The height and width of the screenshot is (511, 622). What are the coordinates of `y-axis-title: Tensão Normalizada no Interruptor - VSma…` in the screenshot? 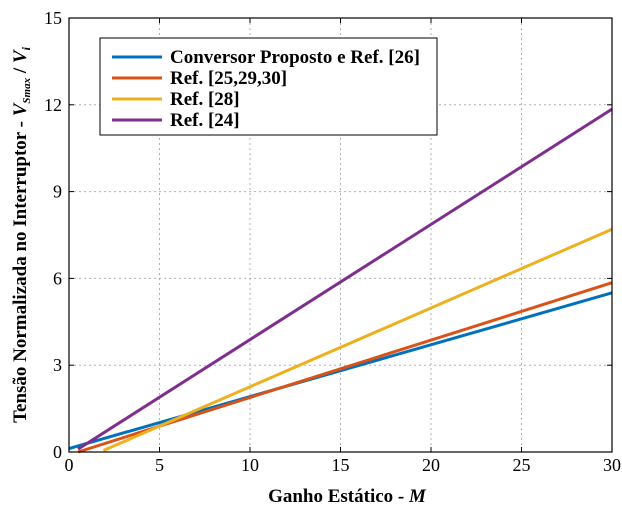 It's located at (21, 234).